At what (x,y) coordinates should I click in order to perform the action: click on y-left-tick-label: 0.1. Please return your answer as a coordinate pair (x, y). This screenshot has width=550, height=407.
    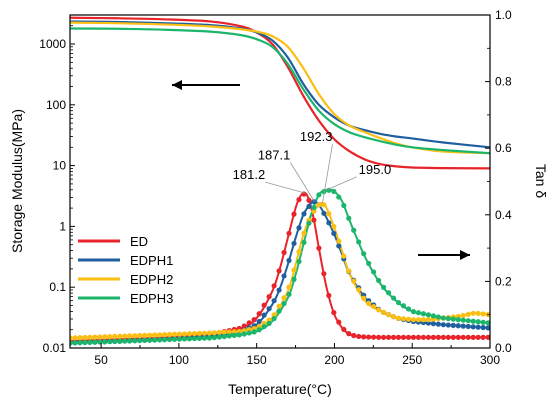
    Looking at the image, I should click on (57, 287).